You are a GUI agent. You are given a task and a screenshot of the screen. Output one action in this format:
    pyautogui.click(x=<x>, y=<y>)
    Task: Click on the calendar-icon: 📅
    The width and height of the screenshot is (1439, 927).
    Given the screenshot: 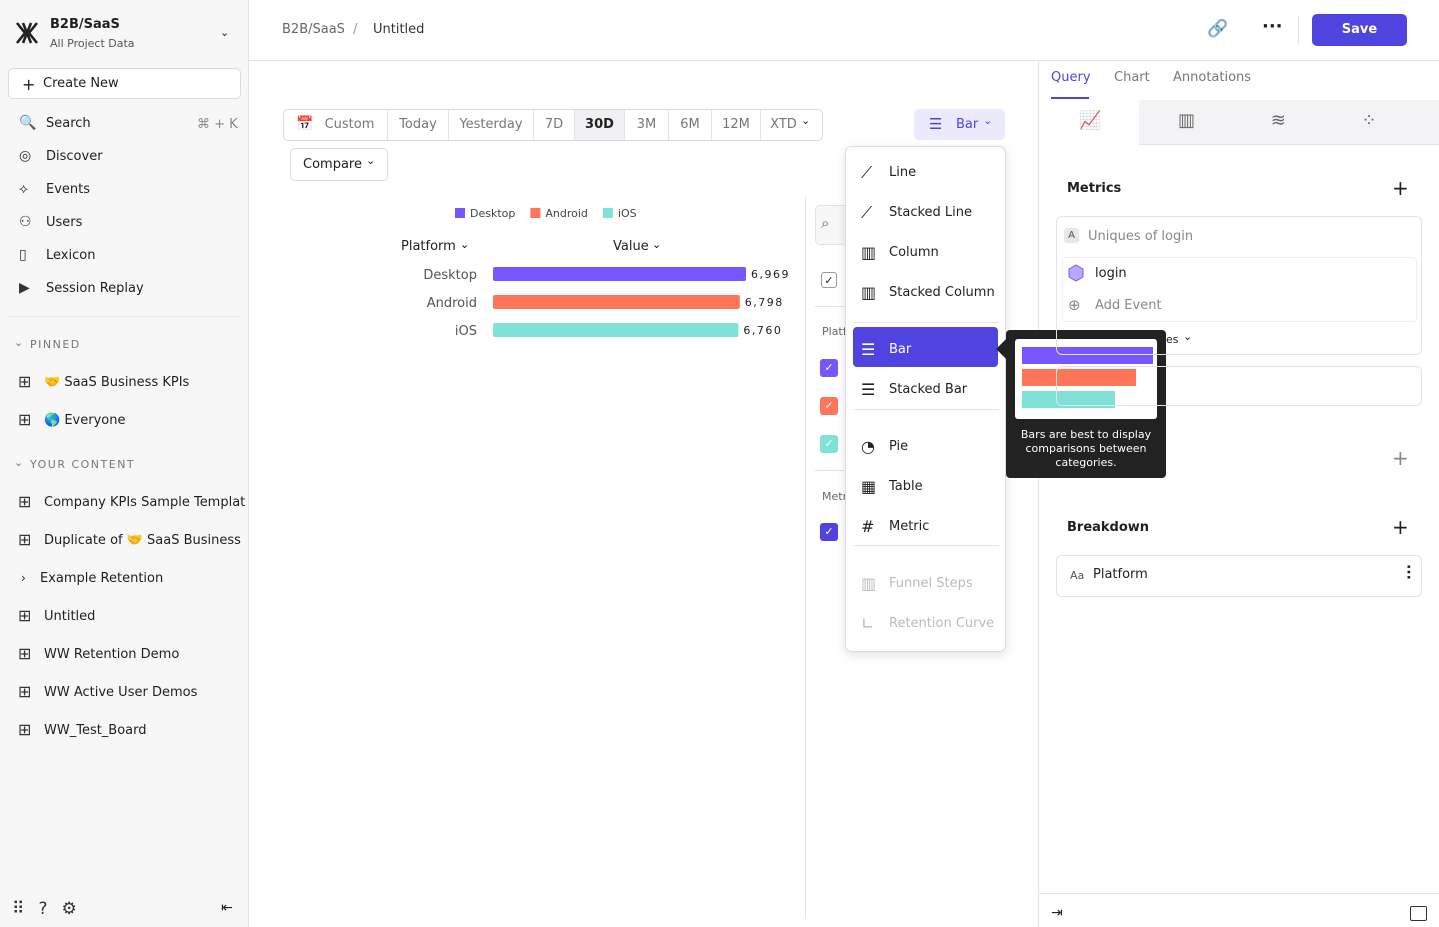 What is the action you would take?
    pyautogui.click(x=305, y=124)
    